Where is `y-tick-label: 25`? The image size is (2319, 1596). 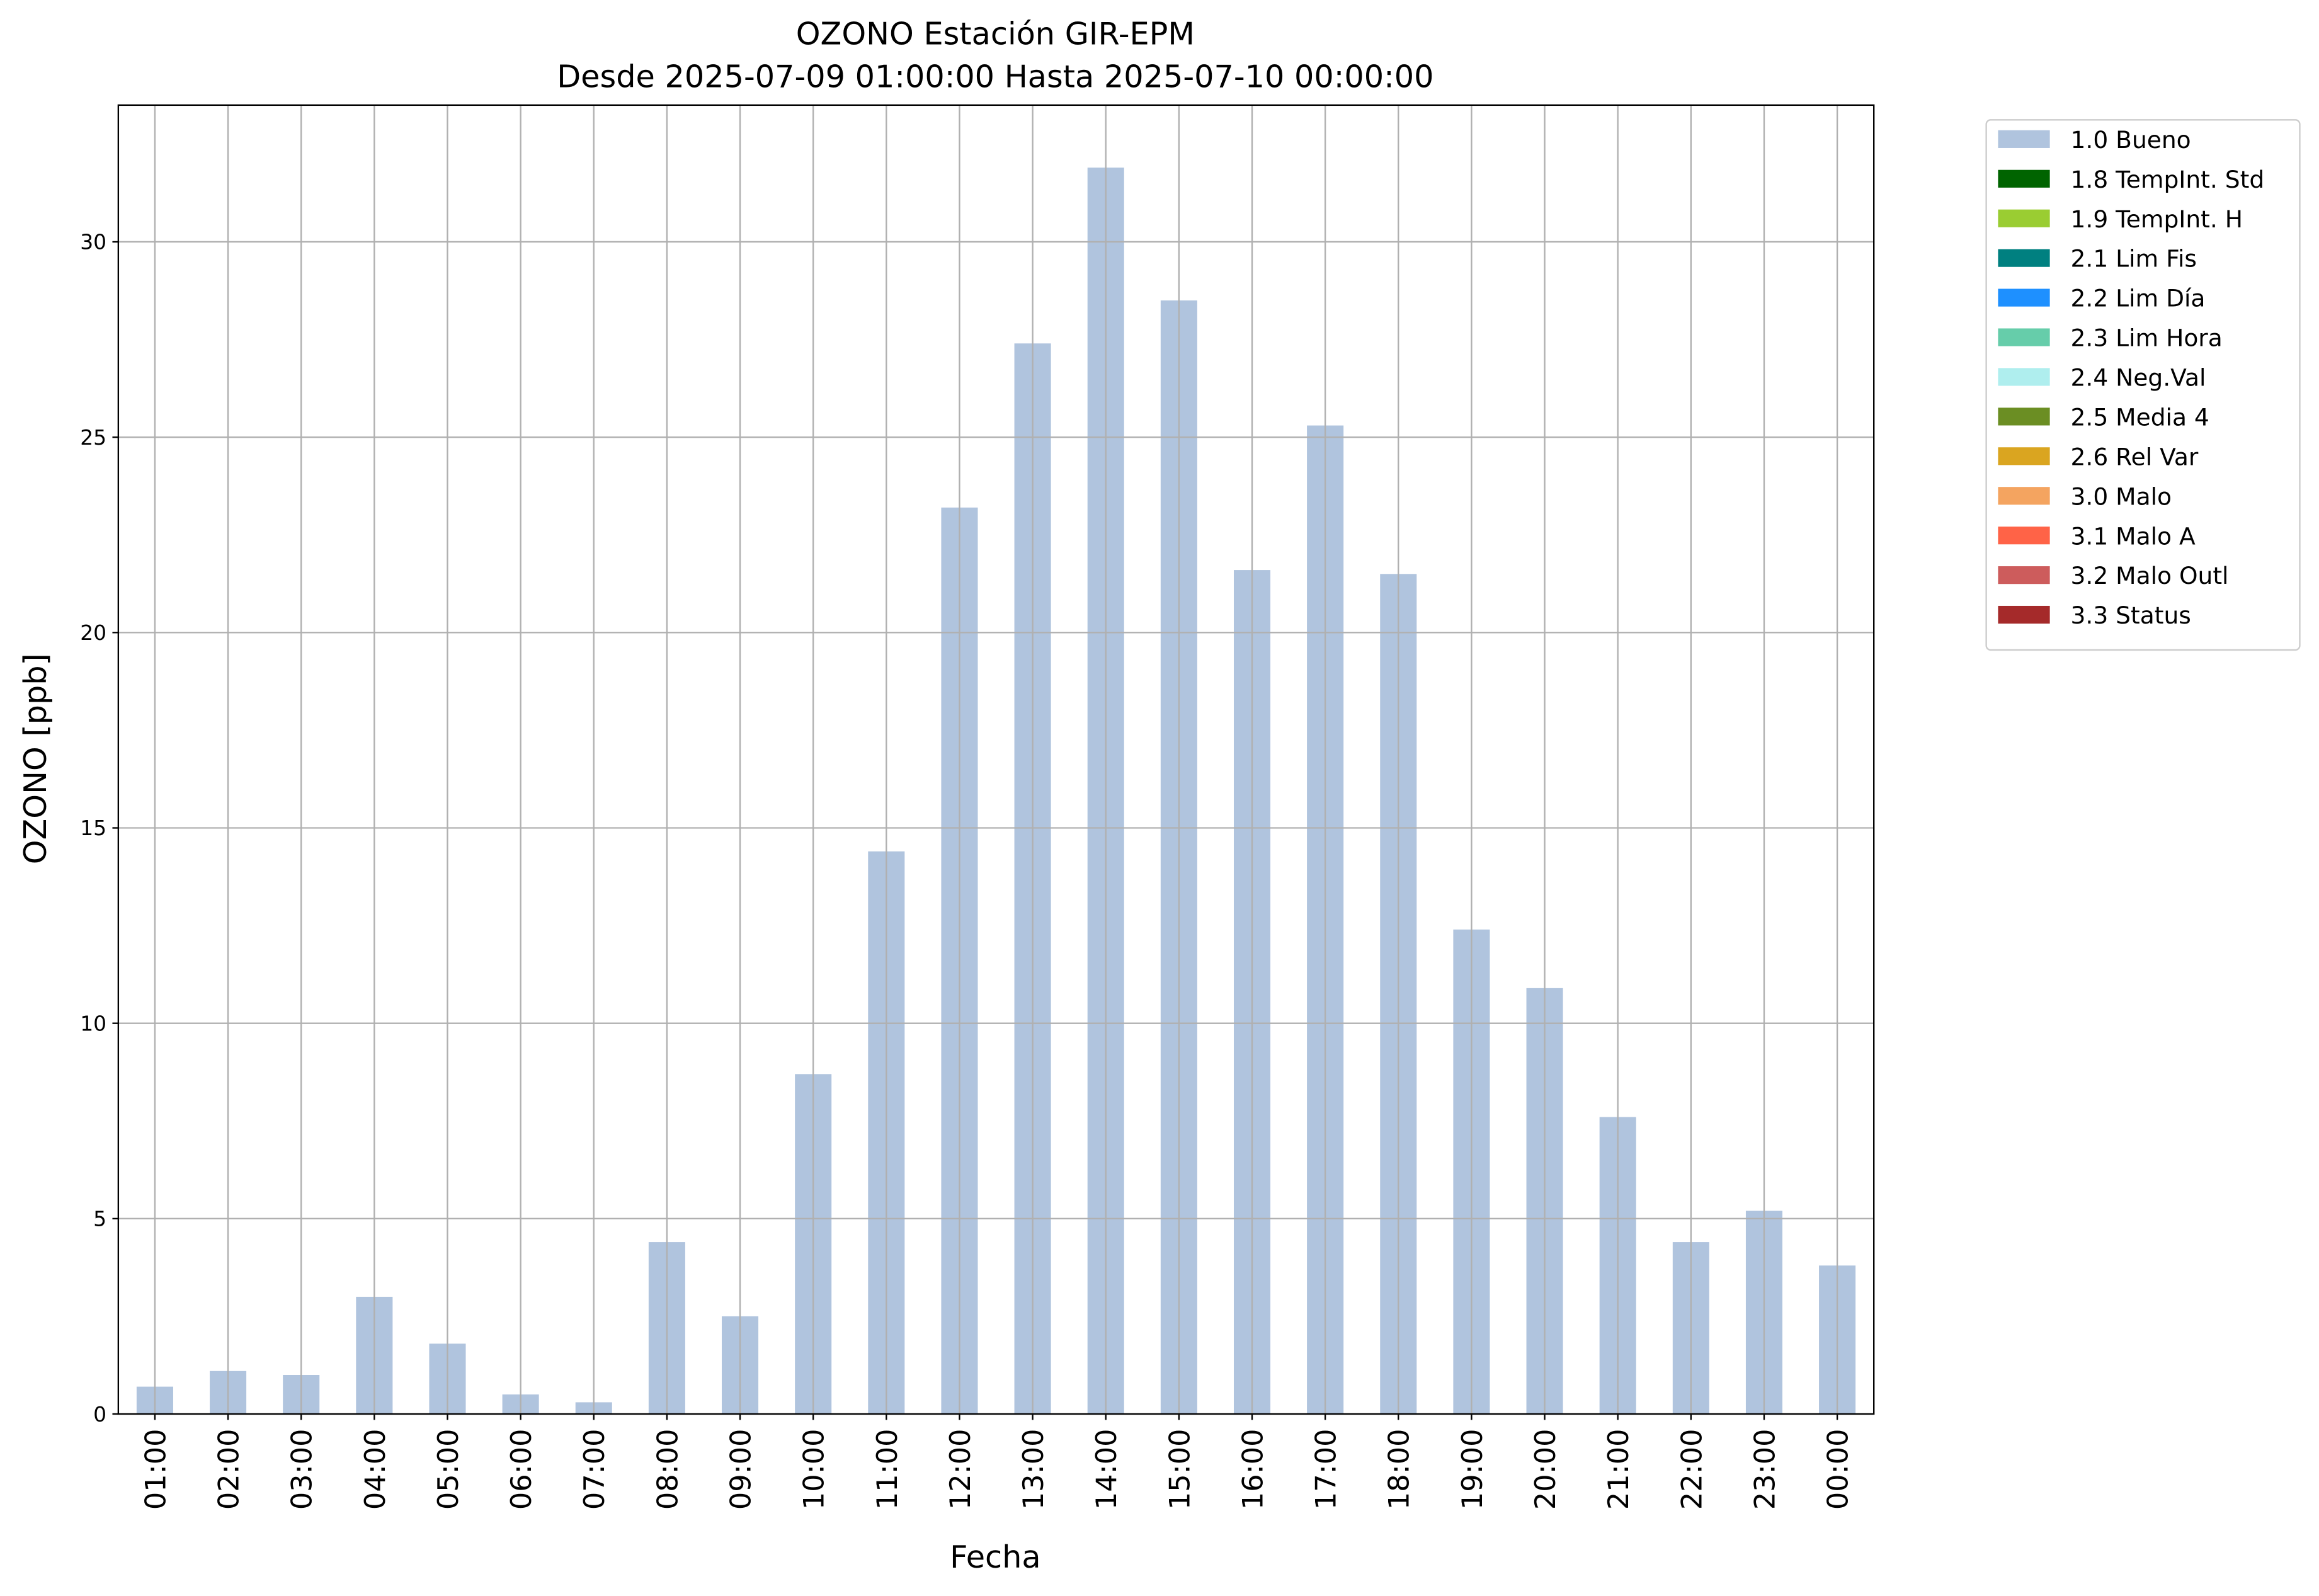
y-tick-label: 25 is located at coordinates (93, 437).